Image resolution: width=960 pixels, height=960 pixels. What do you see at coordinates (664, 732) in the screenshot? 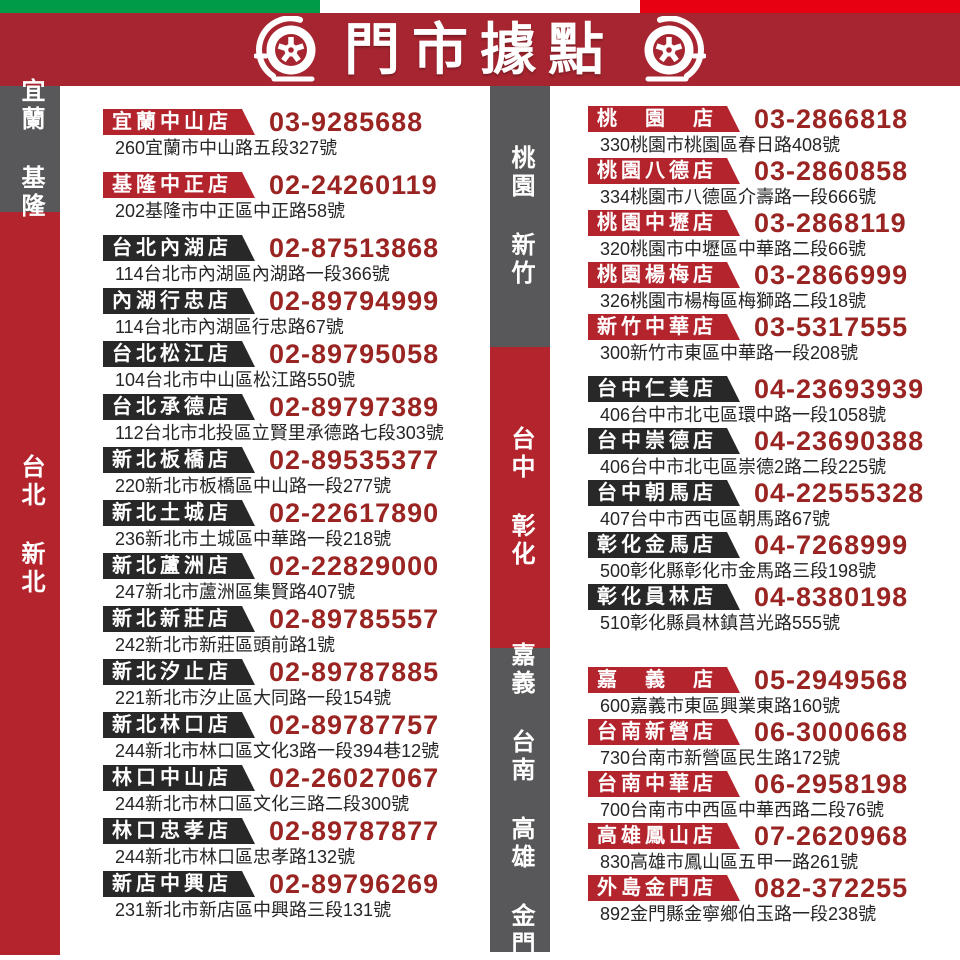
I see `store-name-badge: 台南新營店` at bounding box center [664, 732].